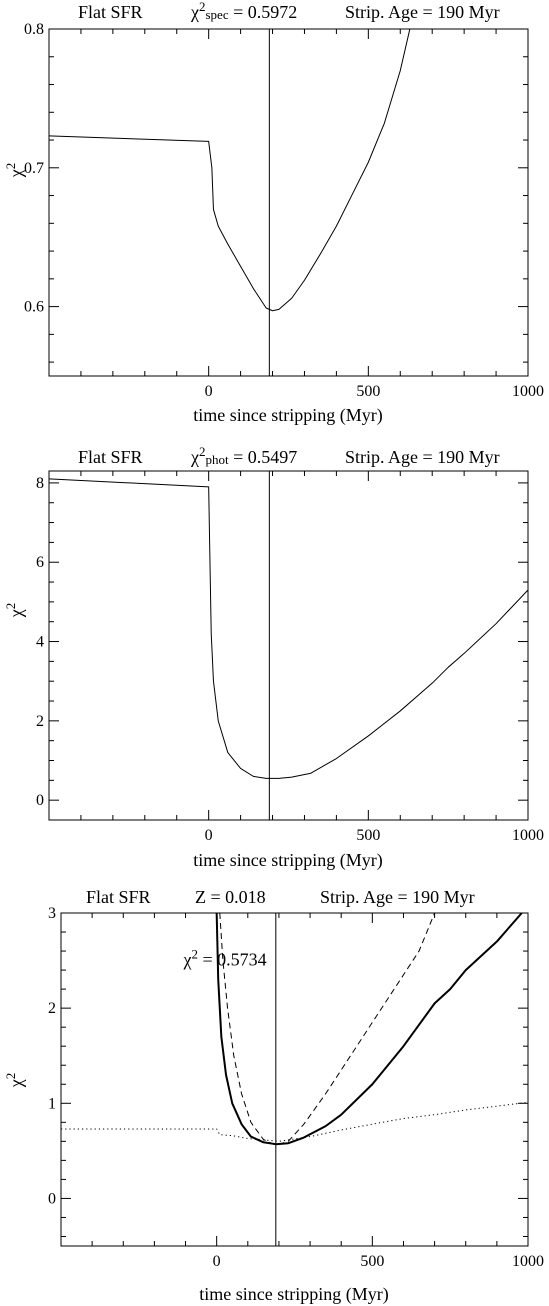  What do you see at coordinates (110, 12) in the screenshot?
I see `panel-1-header-left: Flat SFR` at bounding box center [110, 12].